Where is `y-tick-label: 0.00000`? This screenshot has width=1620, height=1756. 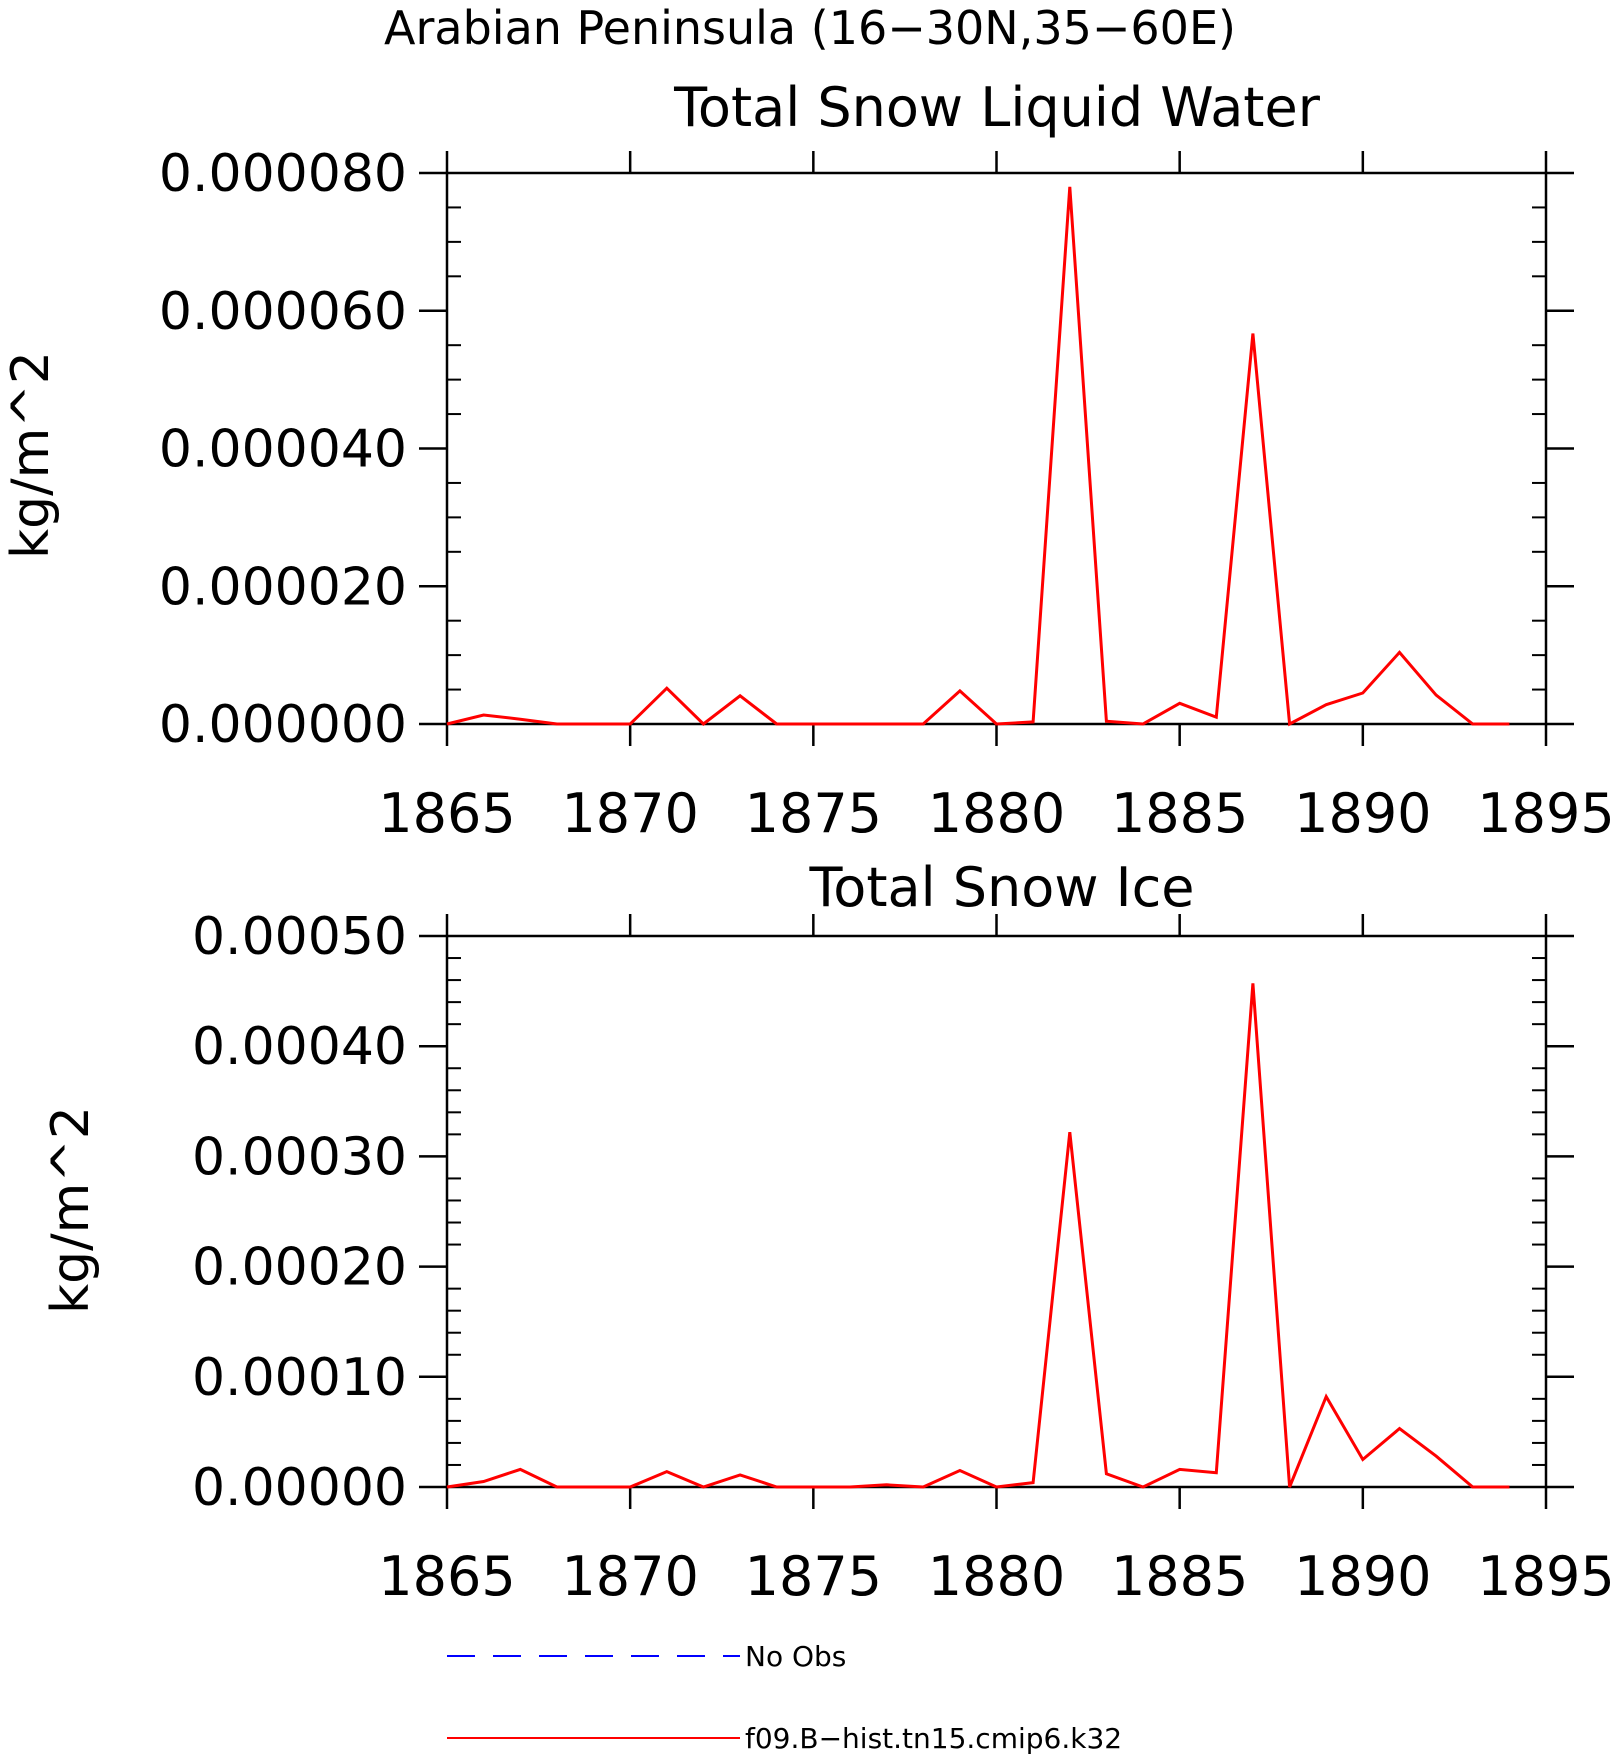 y-tick-label: 0.00000 is located at coordinates (299, 1488).